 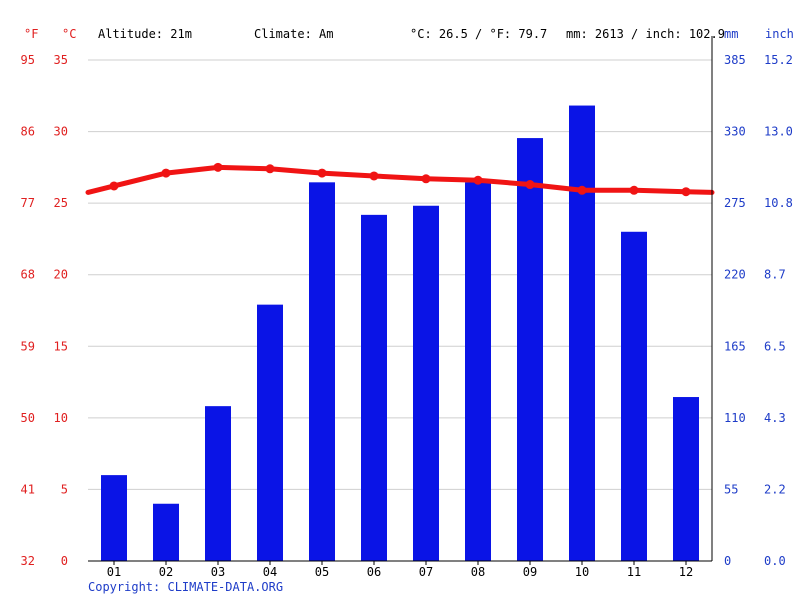 What do you see at coordinates (64, 489) in the screenshot?
I see `celsius-tick-label: 5` at bounding box center [64, 489].